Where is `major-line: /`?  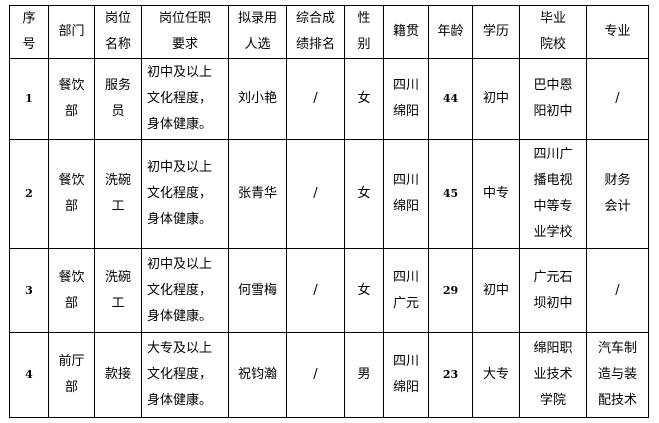
major-line: / is located at coordinates (617, 290).